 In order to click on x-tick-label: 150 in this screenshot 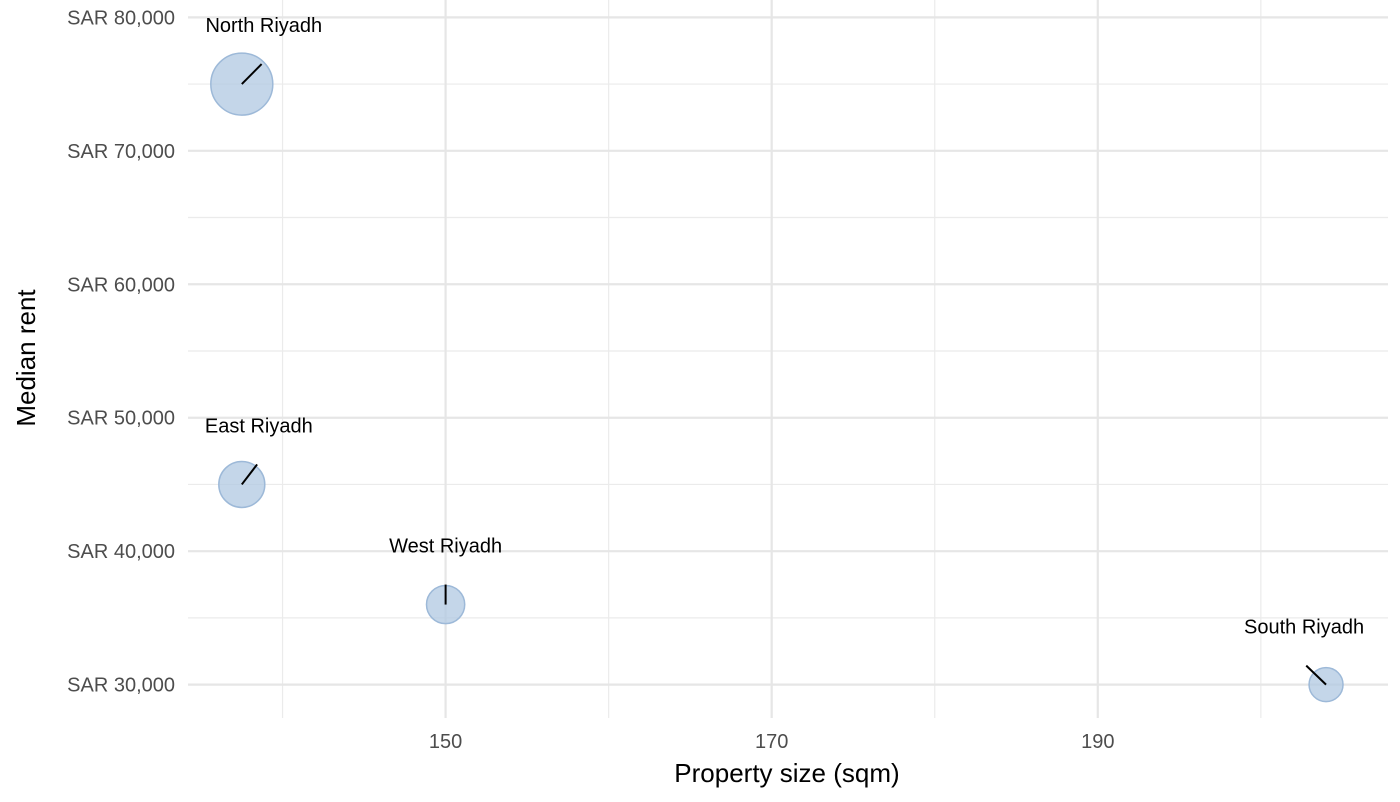, I will do `click(445, 742)`.